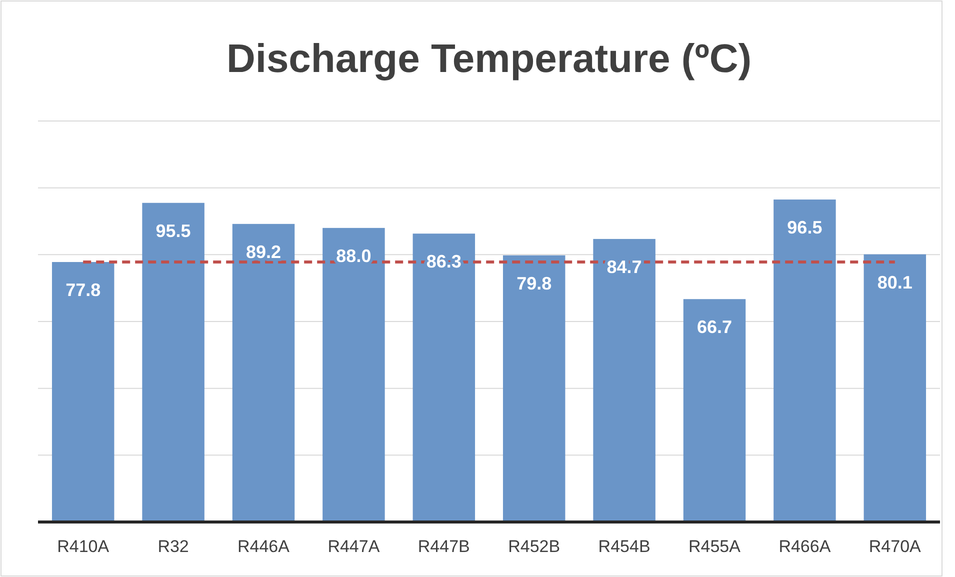 This screenshot has height=577, width=955. What do you see at coordinates (714, 327) in the screenshot?
I see `data-label: 66.7` at bounding box center [714, 327].